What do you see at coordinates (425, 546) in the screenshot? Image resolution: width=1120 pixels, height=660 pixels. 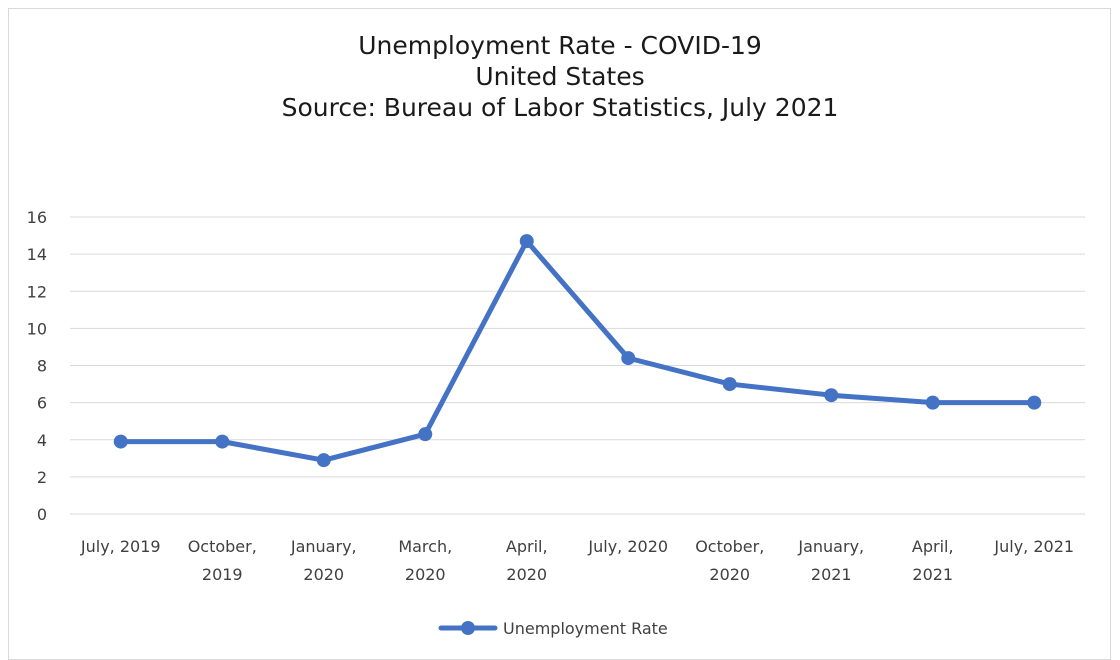 I see `x-tick-label-line: March,` at bounding box center [425, 546].